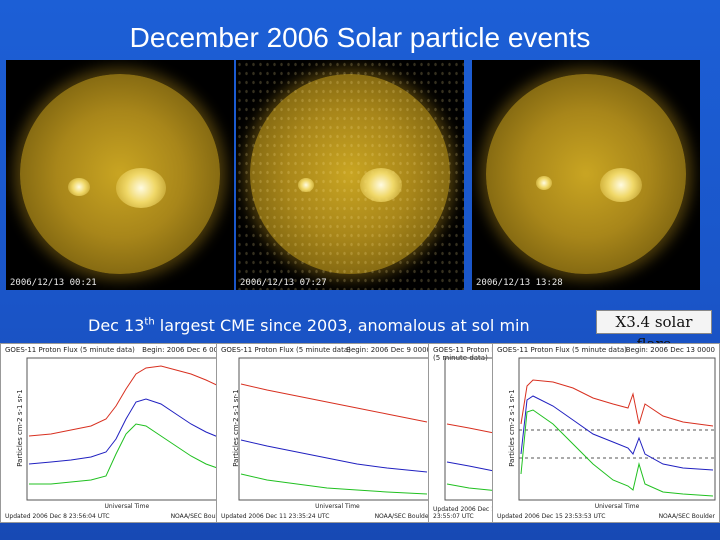 The image size is (720, 540). Describe the element at coordinates (184, 350) in the screenshot. I see `plot-1-begin: Begin: 2006 Dec 6 0000` at that location.